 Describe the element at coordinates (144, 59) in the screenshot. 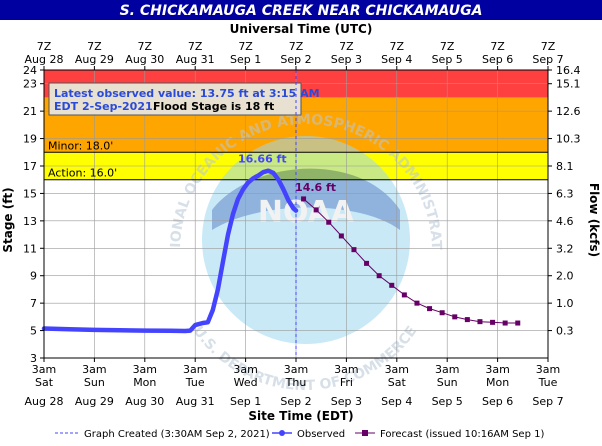

I see `top-tick-date-2: Aug 30` at that location.